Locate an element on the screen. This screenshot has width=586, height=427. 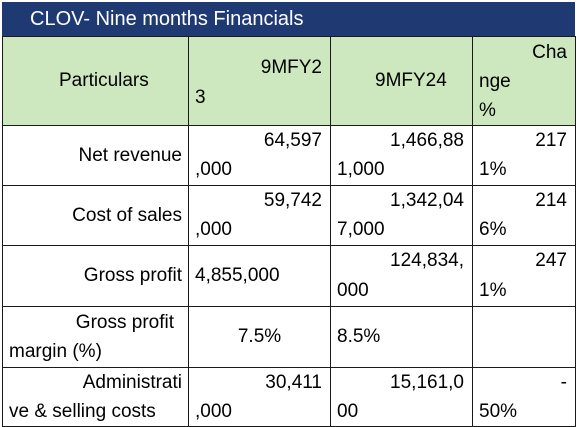
header-change: Cha nge % is located at coordinates (524, 81).